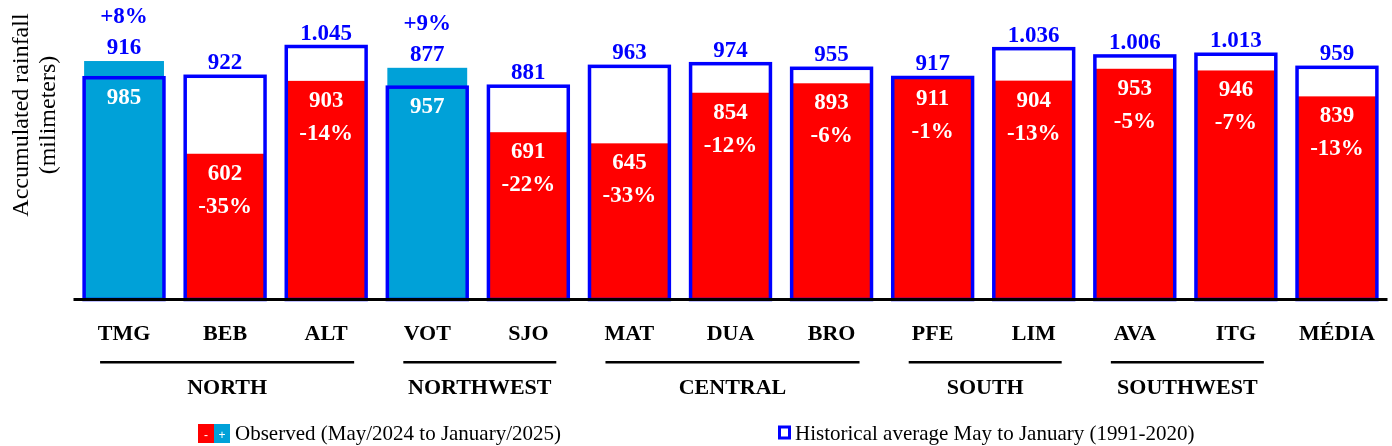 This screenshot has width=1392, height=446. Describe the element at coordinates (731, 49) in the screenshot. I see `data-label: 974` at that location.